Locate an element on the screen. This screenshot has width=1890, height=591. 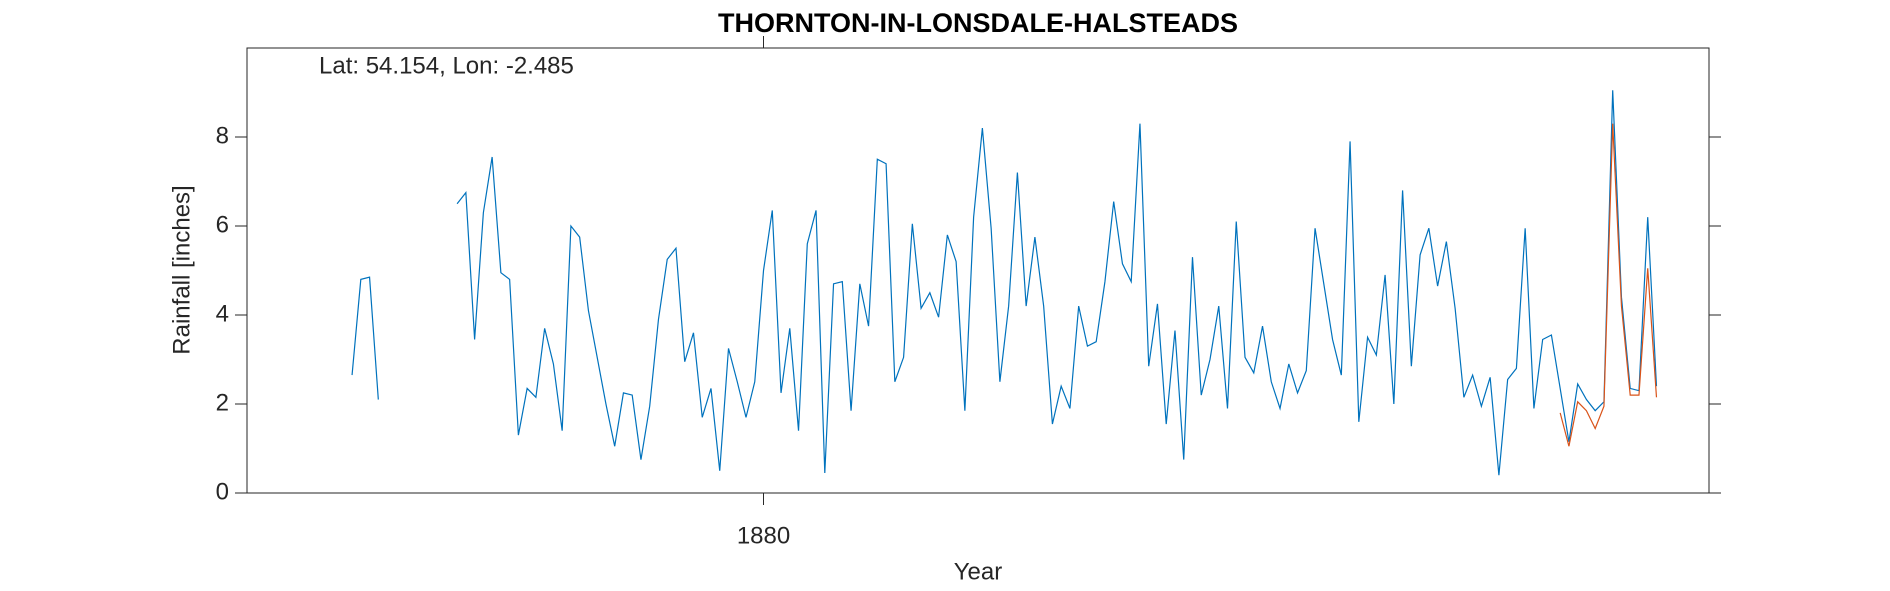
y-tick-label: 8 is located at coordinates (222, 135).